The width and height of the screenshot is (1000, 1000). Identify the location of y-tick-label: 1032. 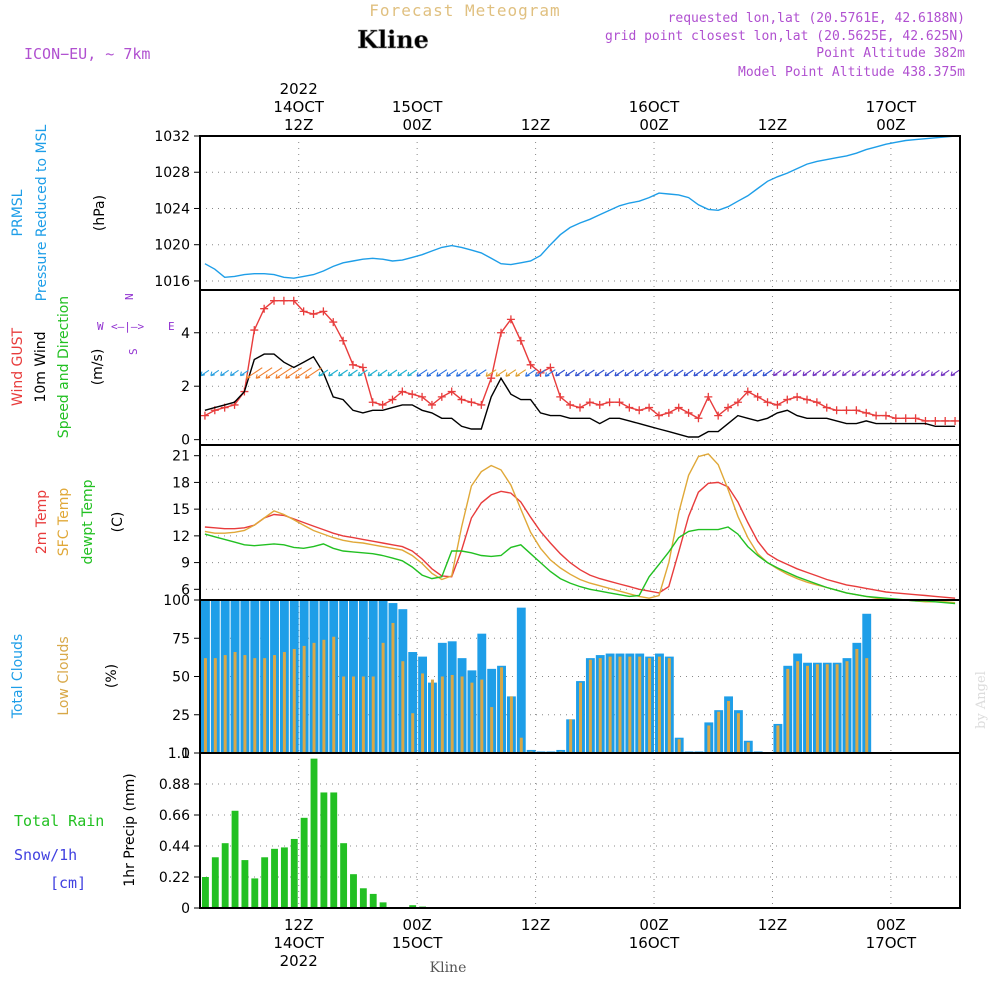
(172, 137).